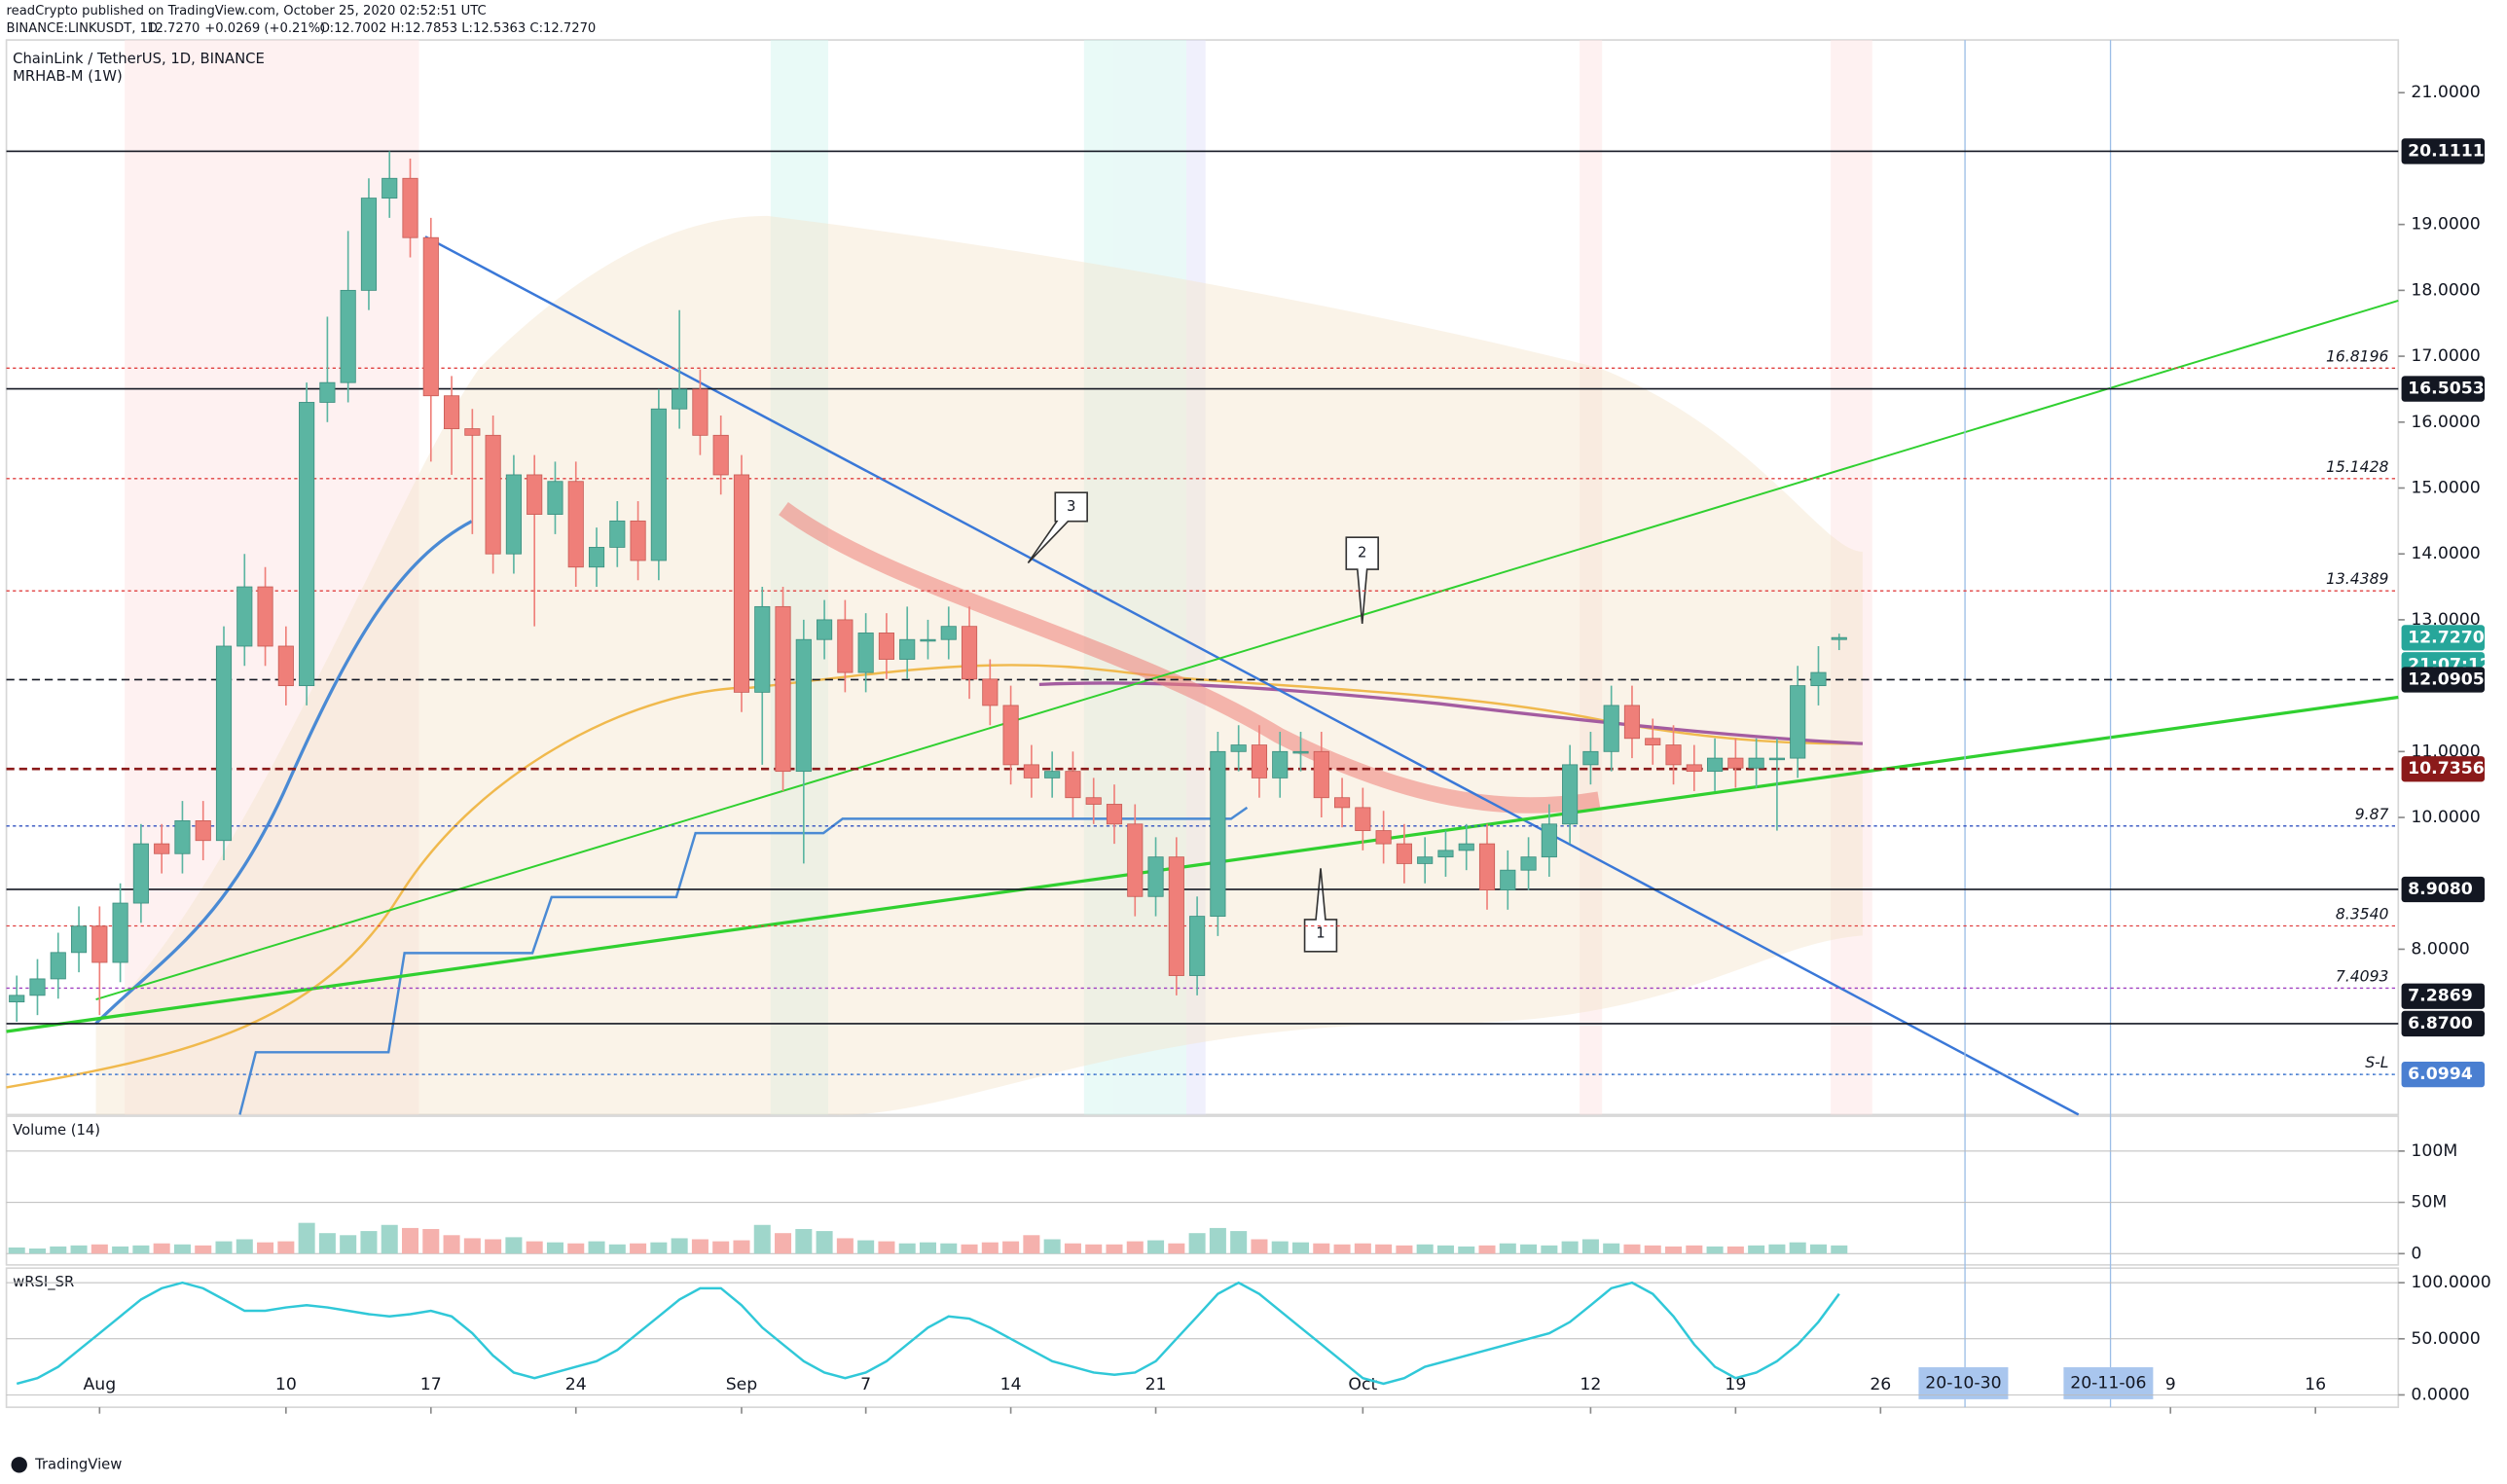 This screenshot has height=1484, width=2507. What do you see at coordinates (2357, 579) in the screenshot?
I see `level-label: 13.4389` at bounding box center [2357, 579].